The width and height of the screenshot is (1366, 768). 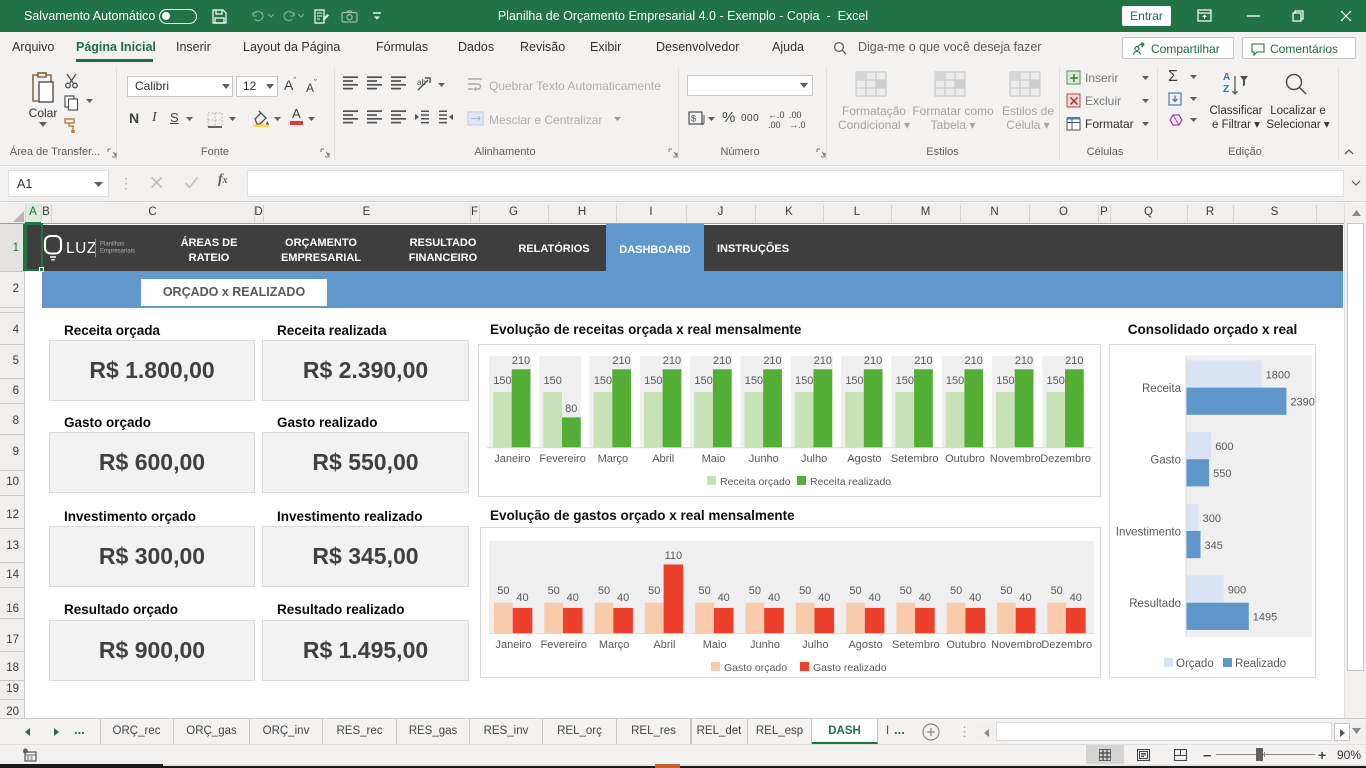 I want to click on svg-text: Receita realizado, so click(x=850, y=482).